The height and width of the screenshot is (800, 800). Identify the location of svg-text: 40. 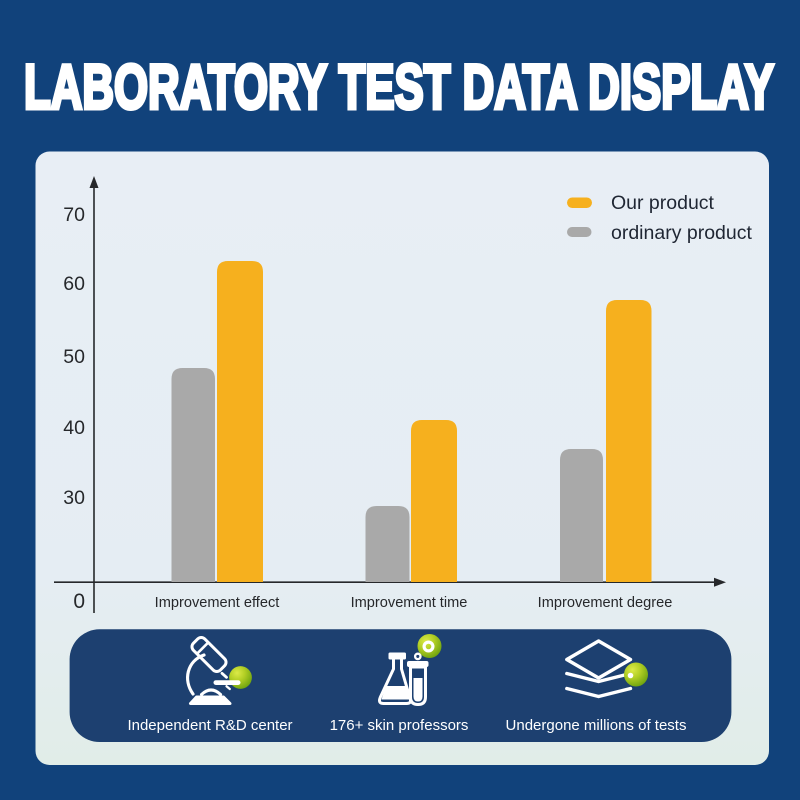
(74, 428).